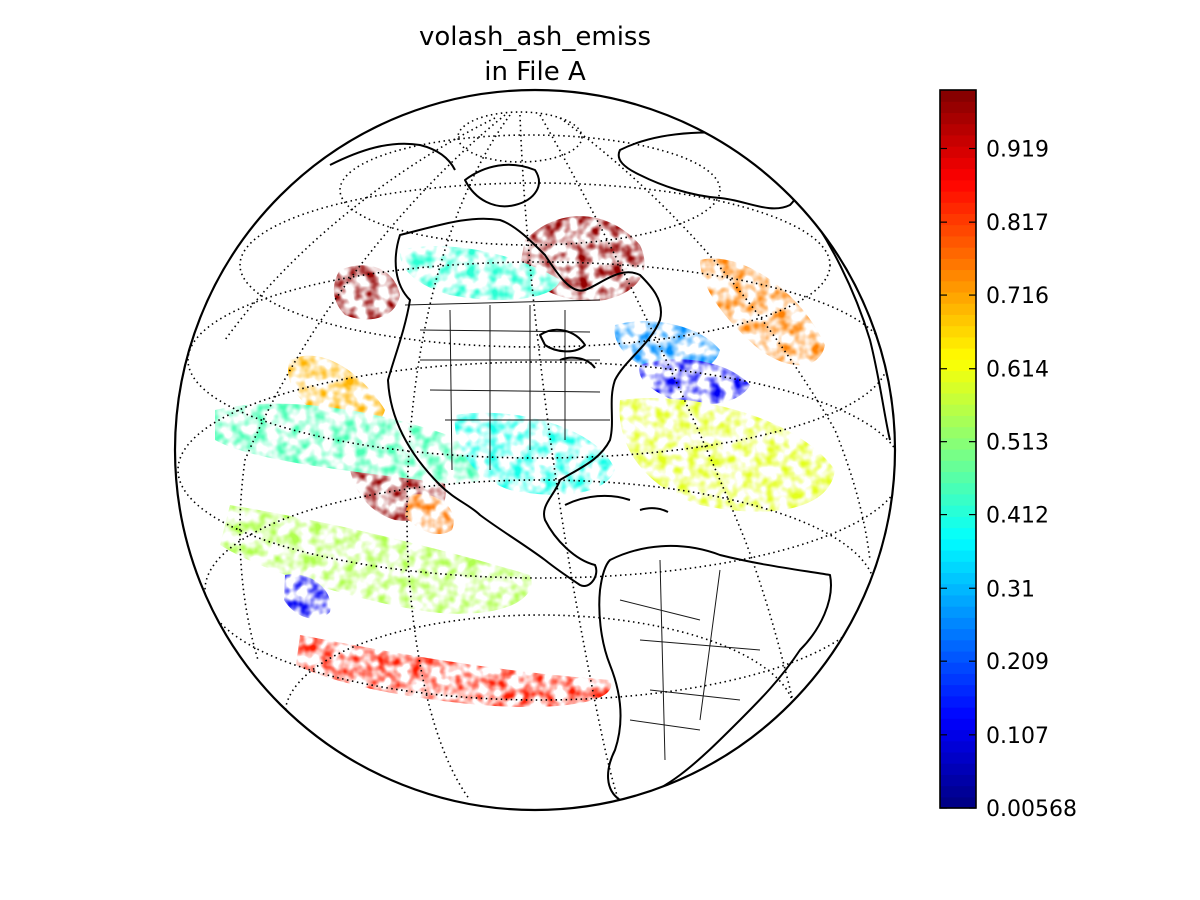 This screenshot has height=900, width=1200. Describe the element at coordinates (1017, 370) in the screenshot. I see `colorbar-tick-label: 0.614` at that location.